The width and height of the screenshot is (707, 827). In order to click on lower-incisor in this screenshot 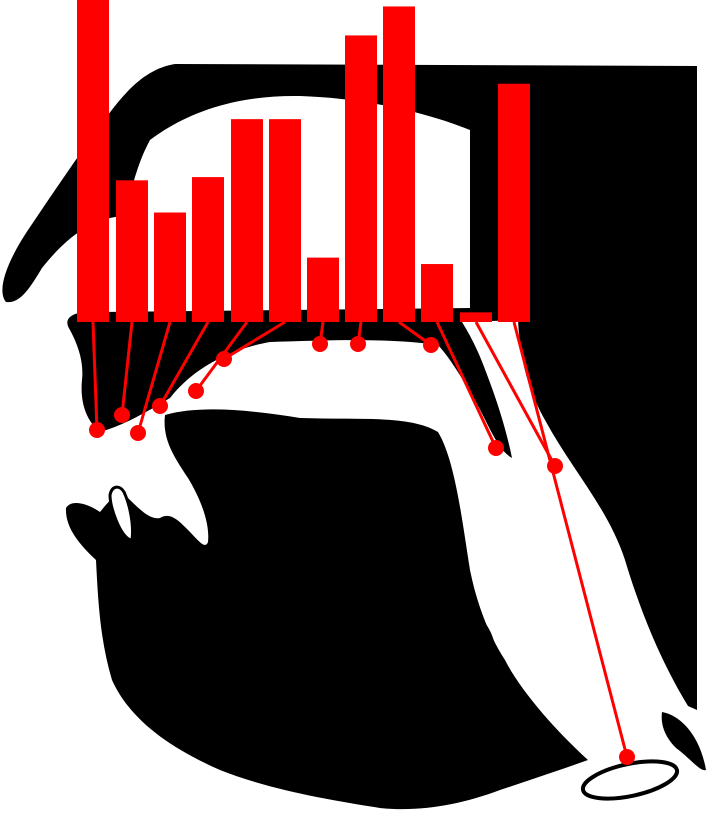, I will do `click(121, 513)`.